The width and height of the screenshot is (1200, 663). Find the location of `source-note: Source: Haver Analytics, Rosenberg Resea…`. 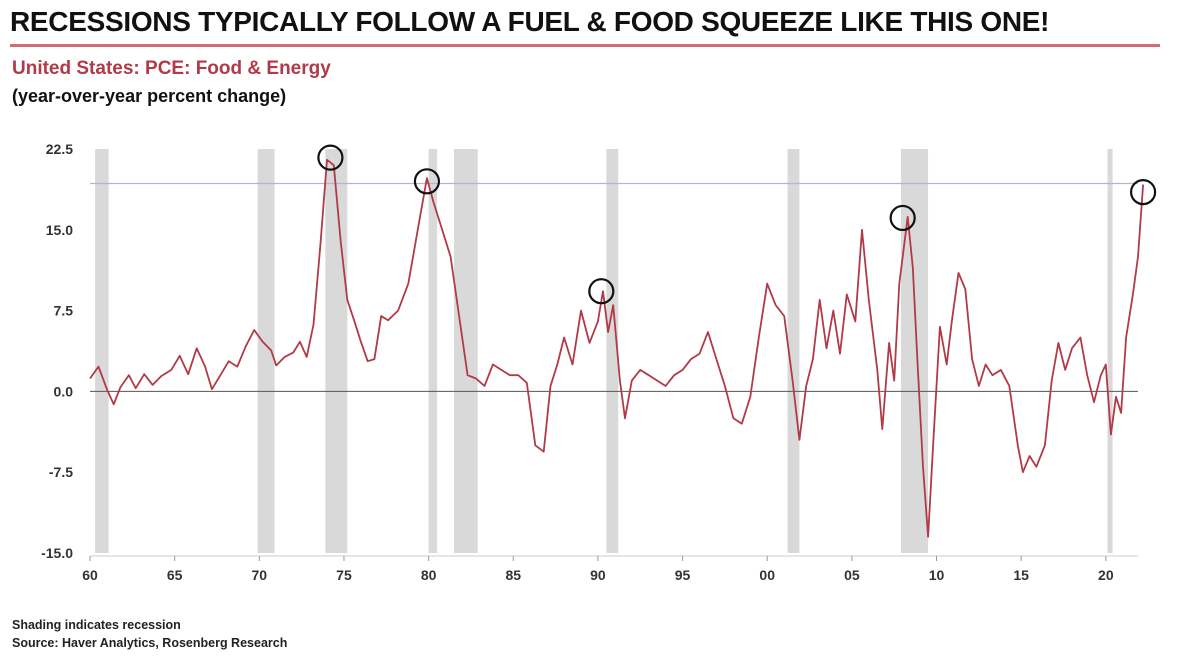

source-note: Source: Haver Analytics, Rosenberg Resea… is located at coordinates (150, 643).